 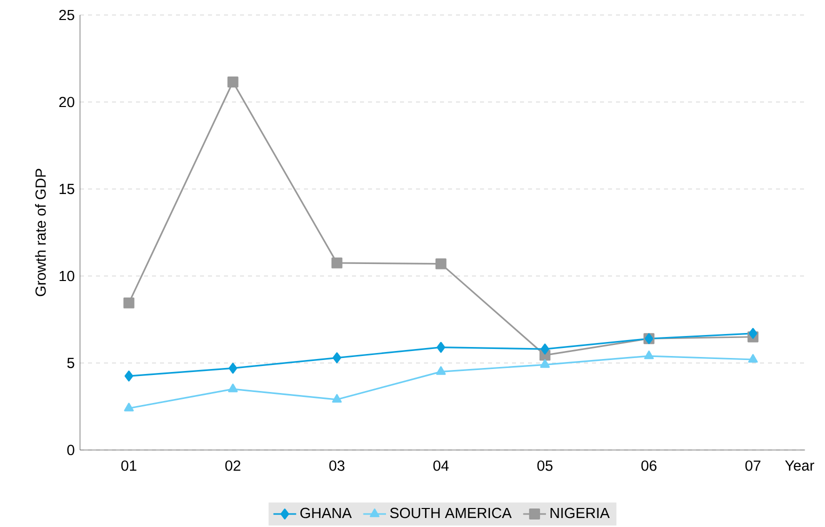 What do you see at coordinates (799, 465) in the screenshot?
I see `x-axis-title: Year` at bounding box center [799, 465].